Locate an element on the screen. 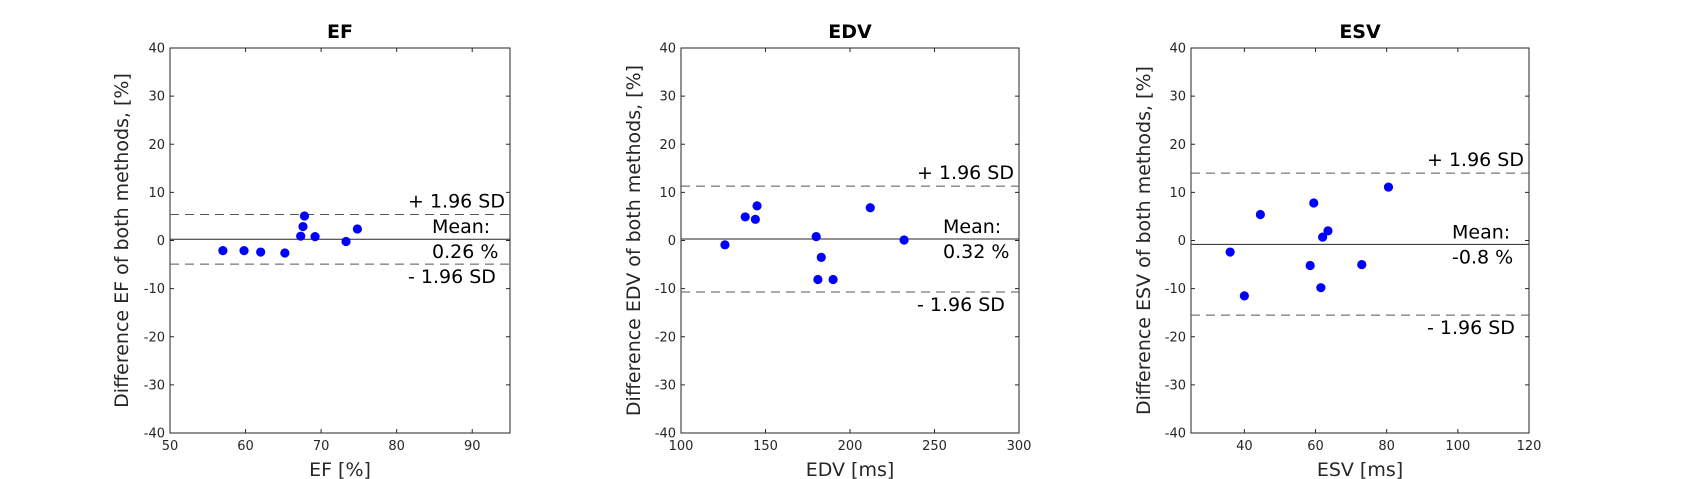  chart-title: ESV is located at coordinates (1360, 32).